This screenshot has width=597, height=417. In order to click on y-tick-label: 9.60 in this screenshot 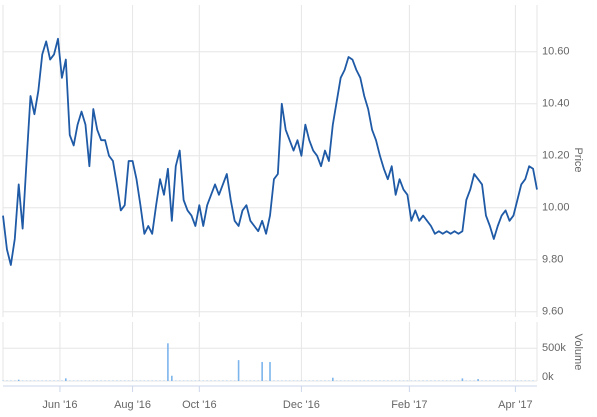, I will do `click(552, 312)`.